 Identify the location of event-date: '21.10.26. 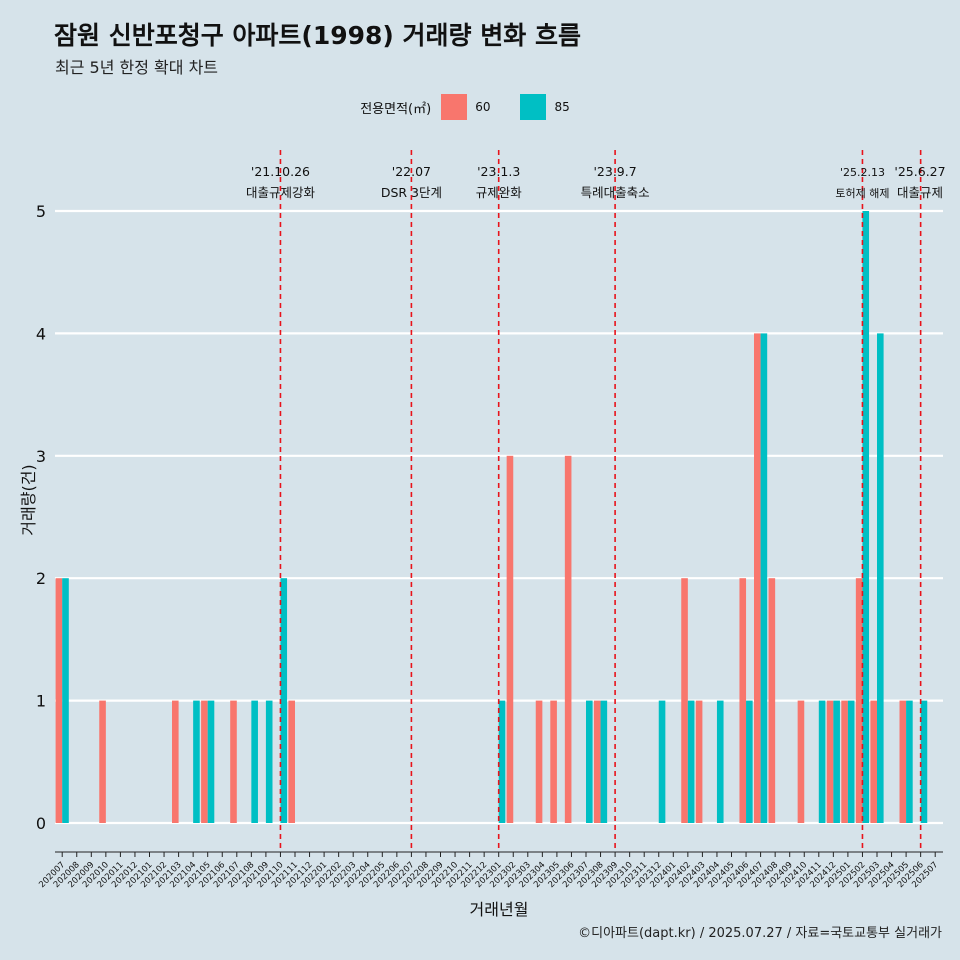
(280, 171).